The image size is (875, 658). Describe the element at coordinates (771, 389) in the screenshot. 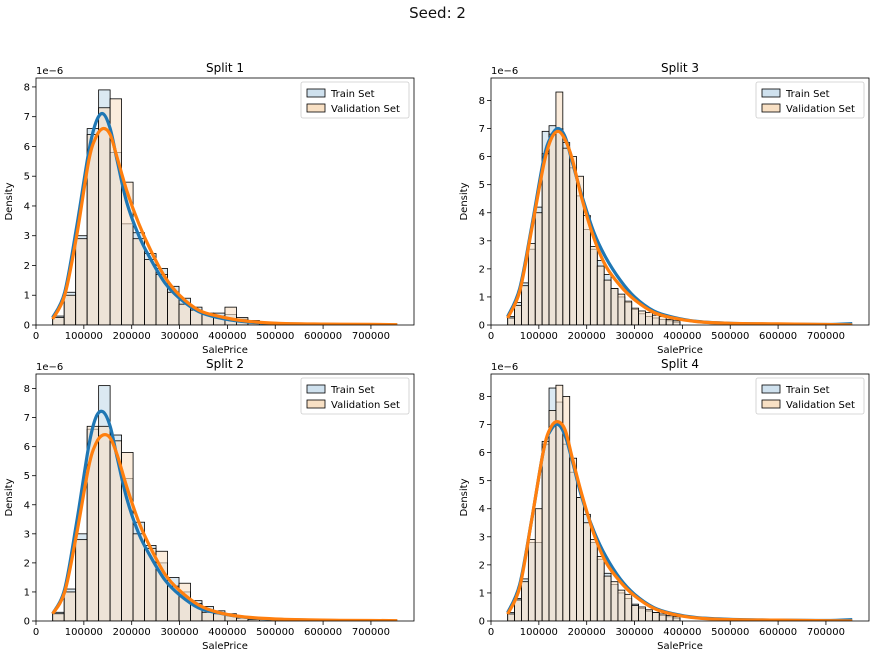

I see `legend-swatch-train` at that location.